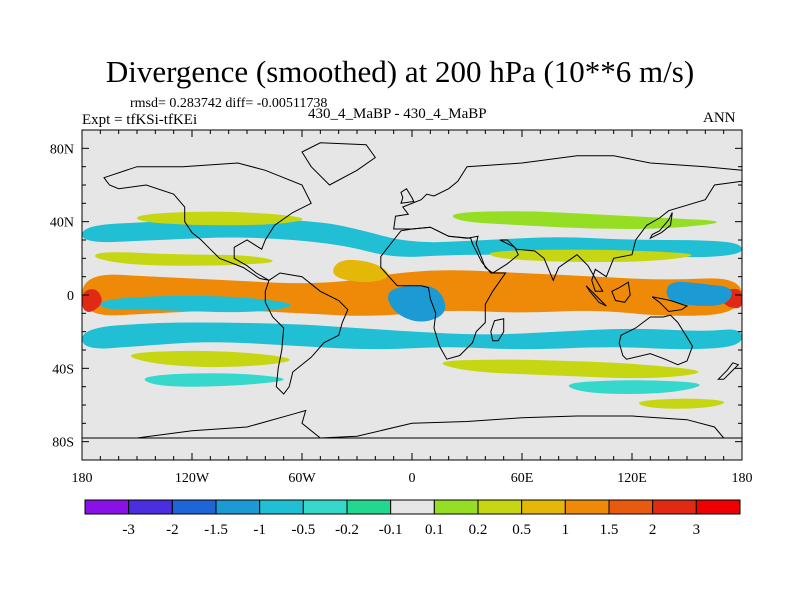 The width and height of the screenshot is (800, 600). I want to click on coastline-eurasia, so click(567, 223).